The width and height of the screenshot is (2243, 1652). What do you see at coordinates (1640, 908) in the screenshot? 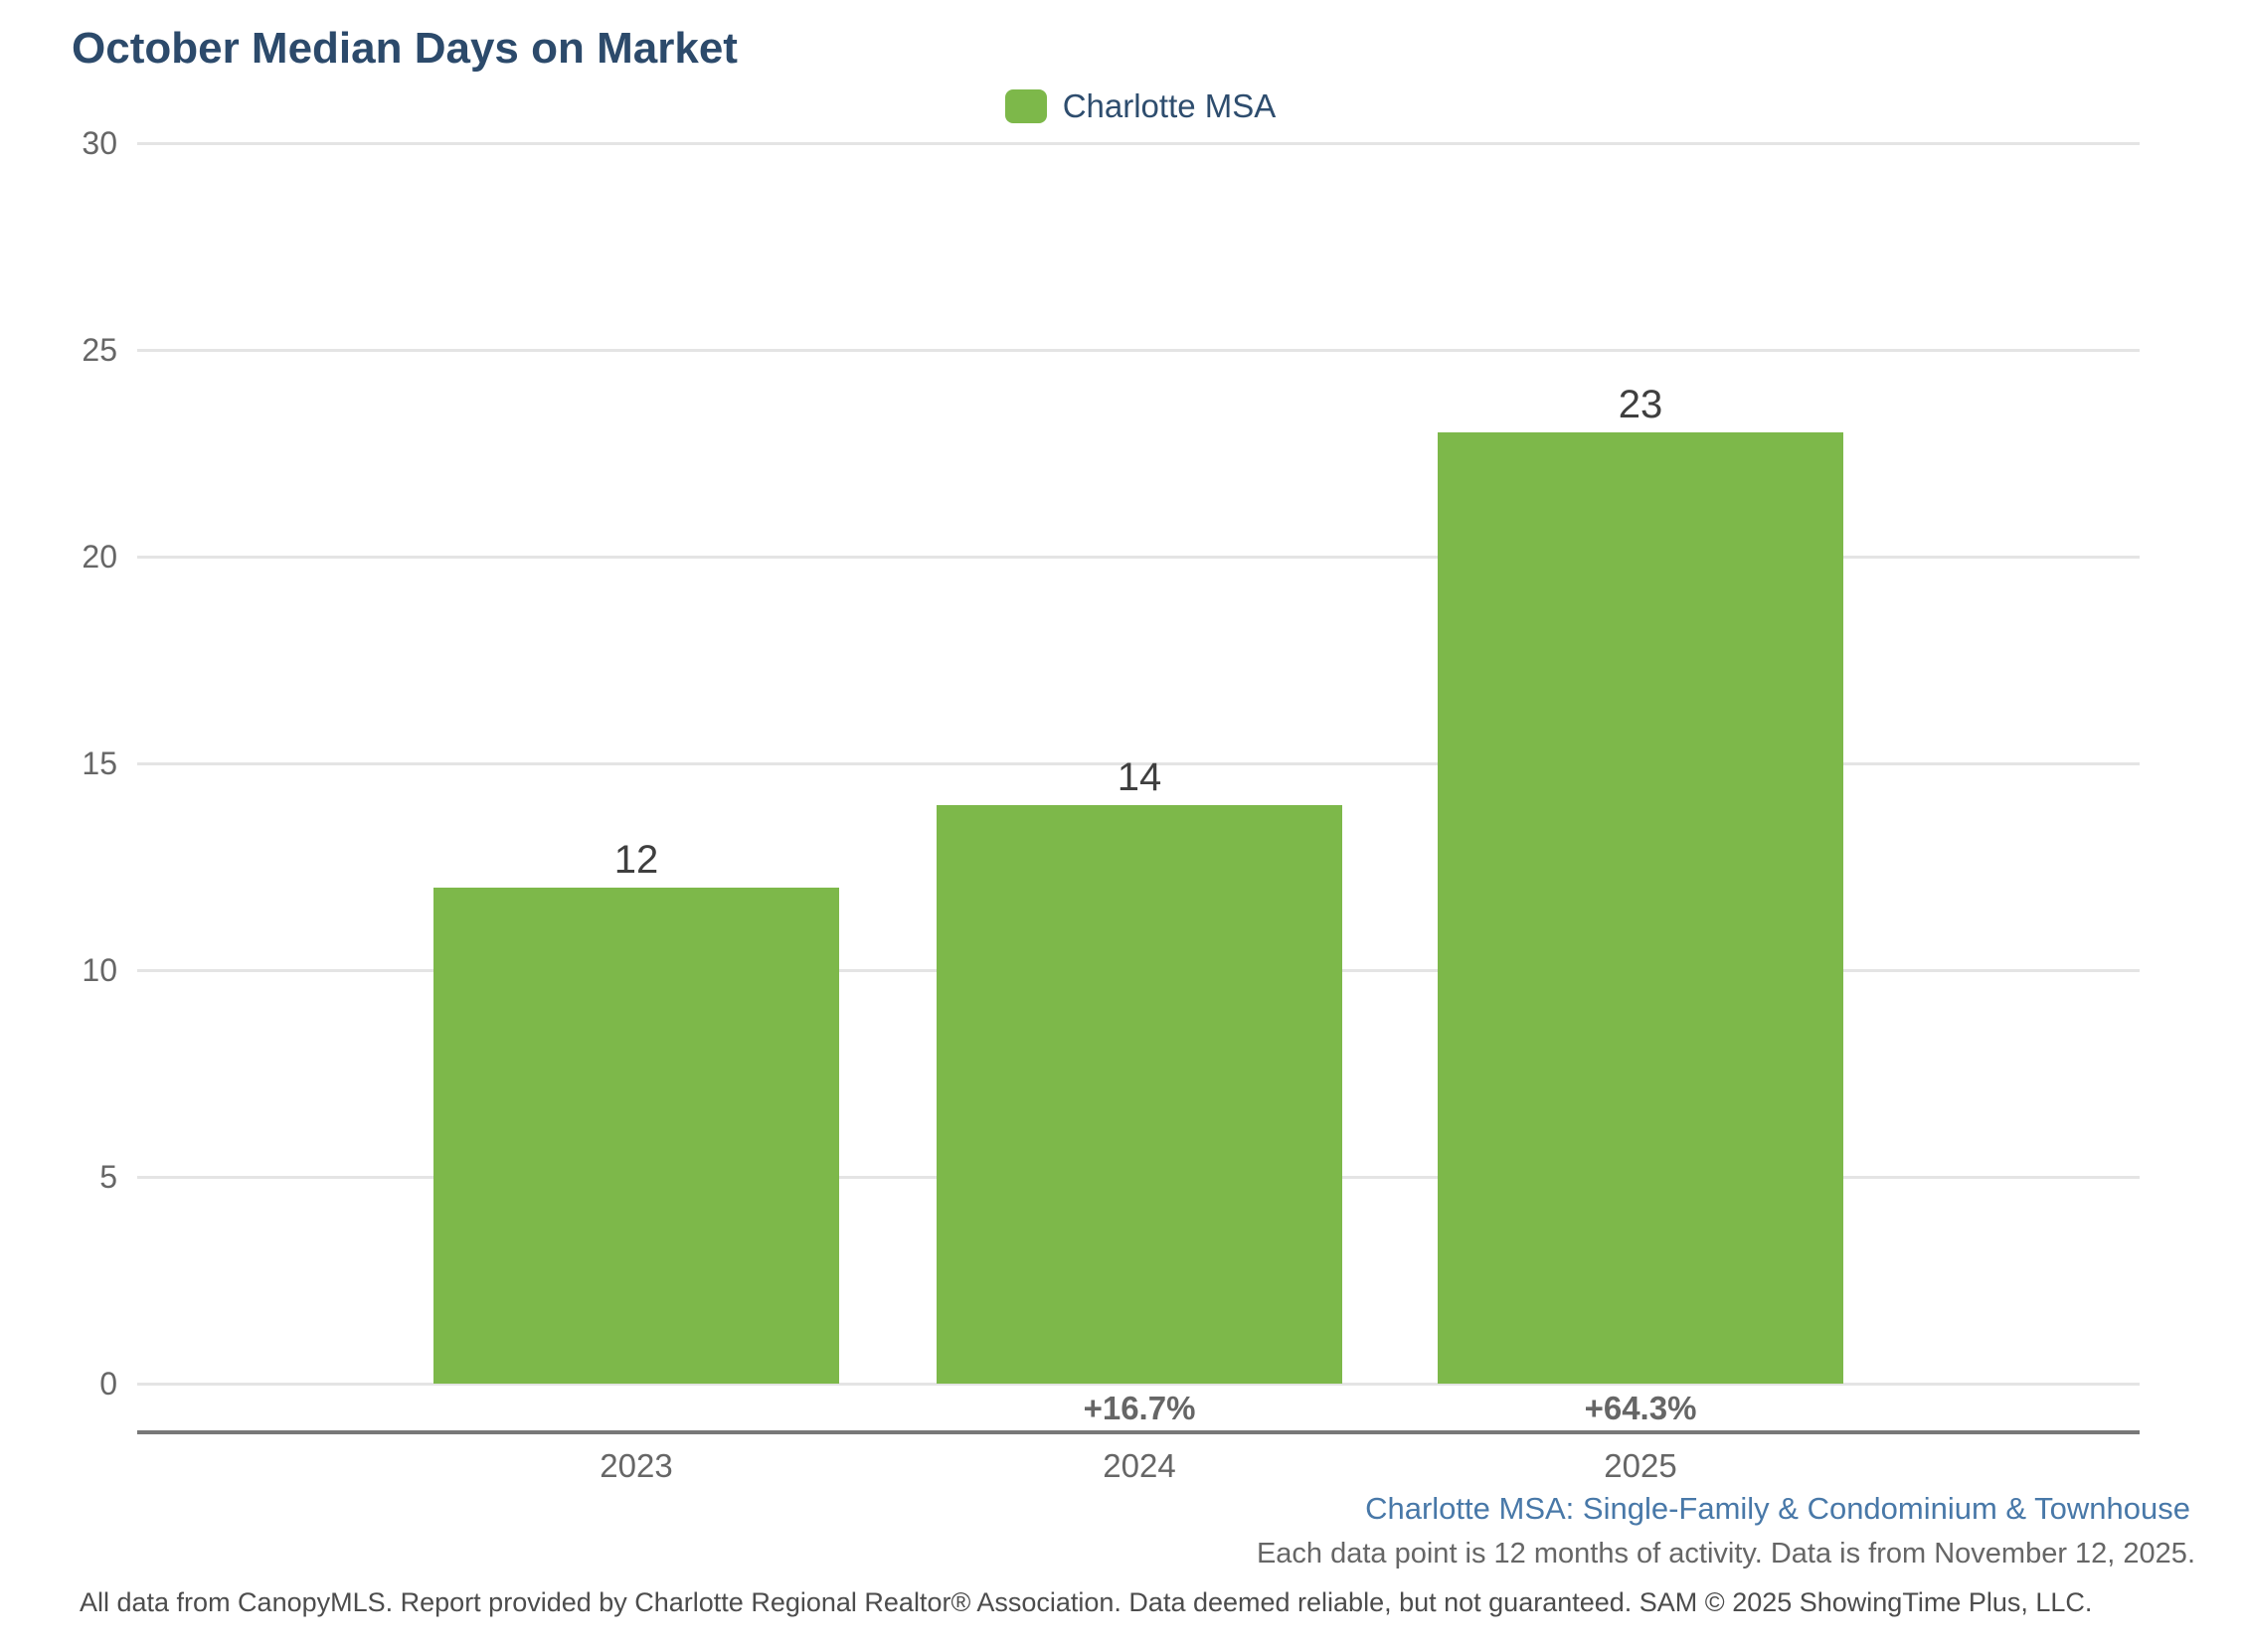
I see `bar-2025` at bounding box center [1640, 908].